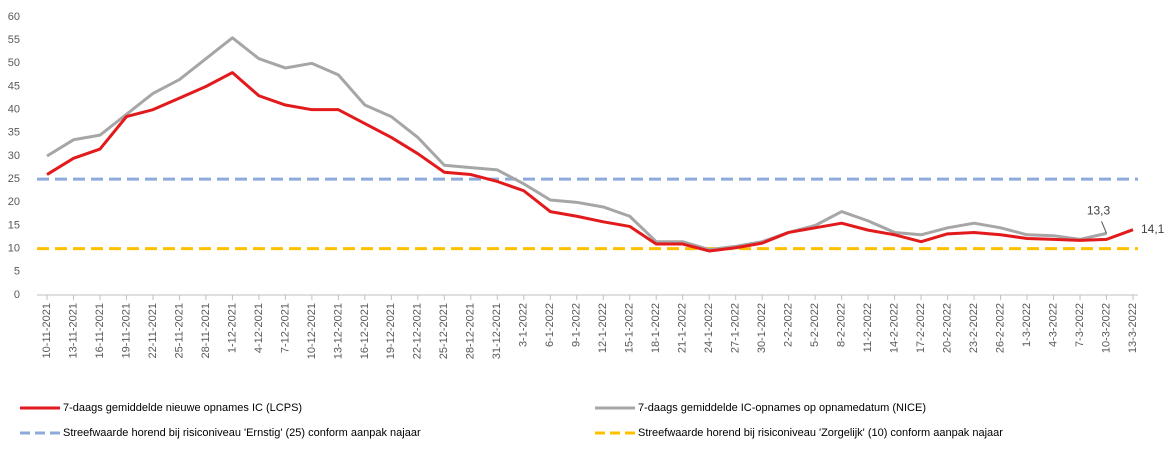  I want to click on x-tick-label: 22-12-2021, so click(418, 331).